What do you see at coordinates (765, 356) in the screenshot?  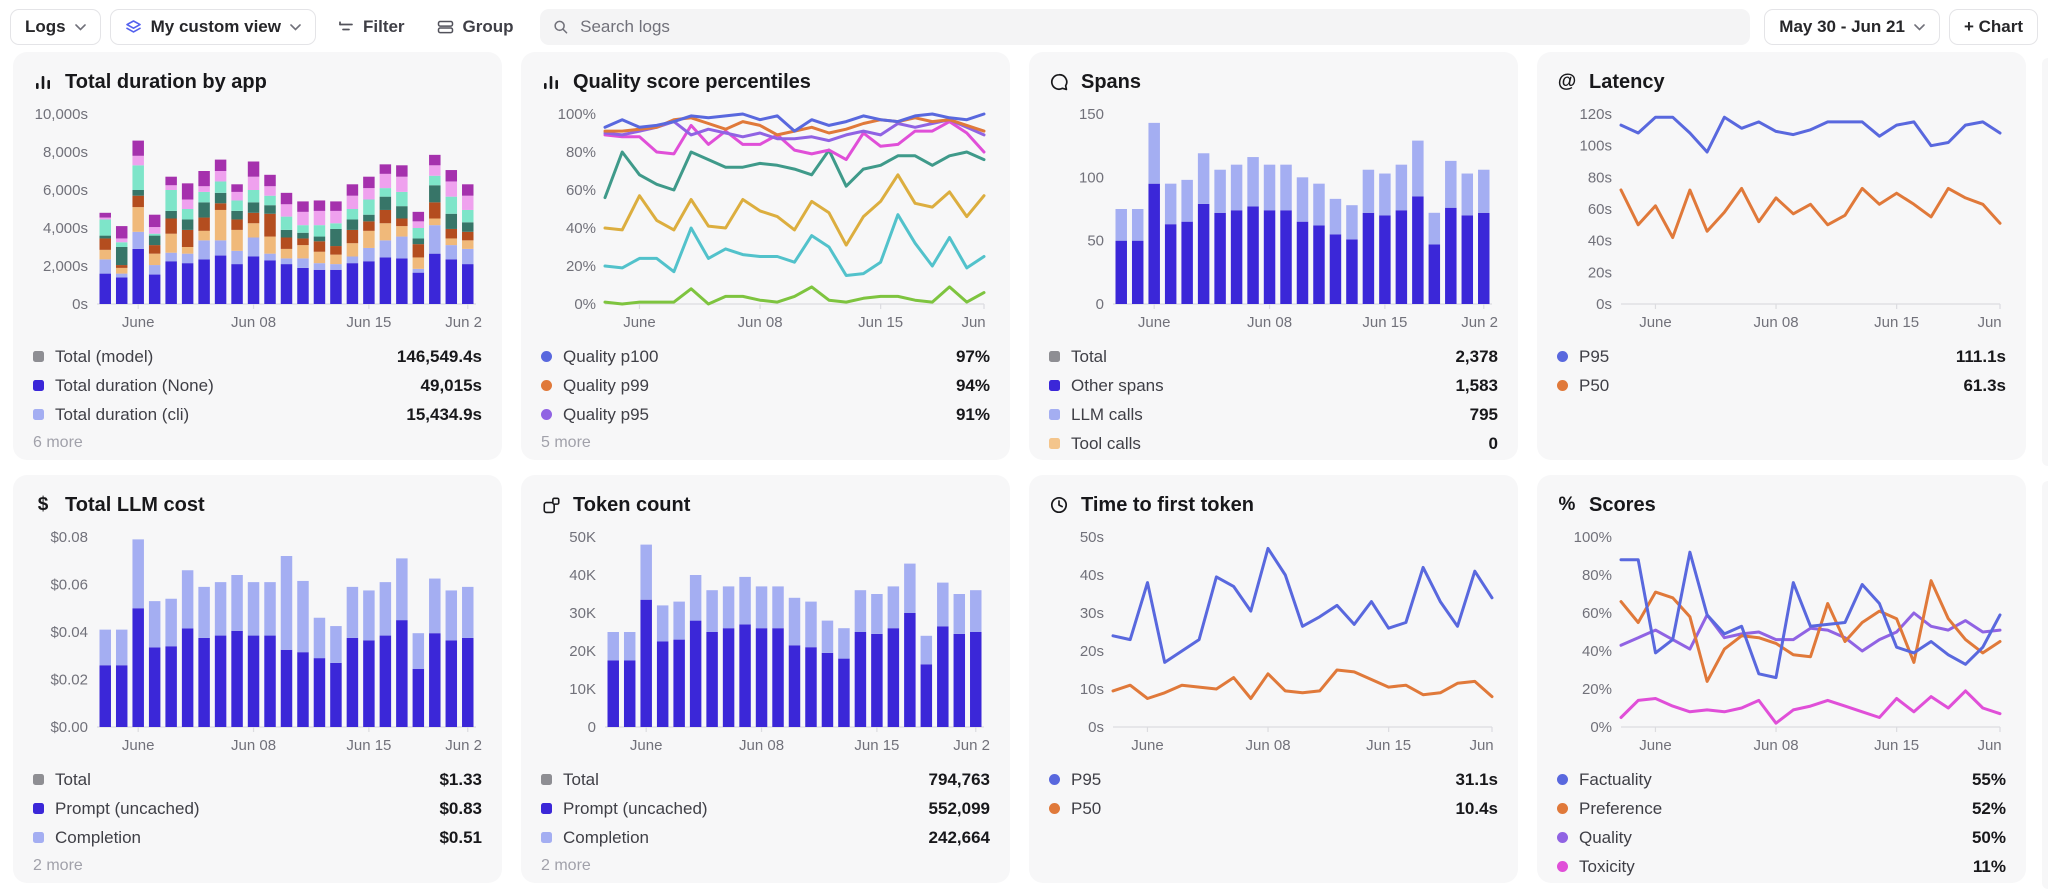 I see `legend-row: Quality p100 97%` at bounding box center [765, 356].